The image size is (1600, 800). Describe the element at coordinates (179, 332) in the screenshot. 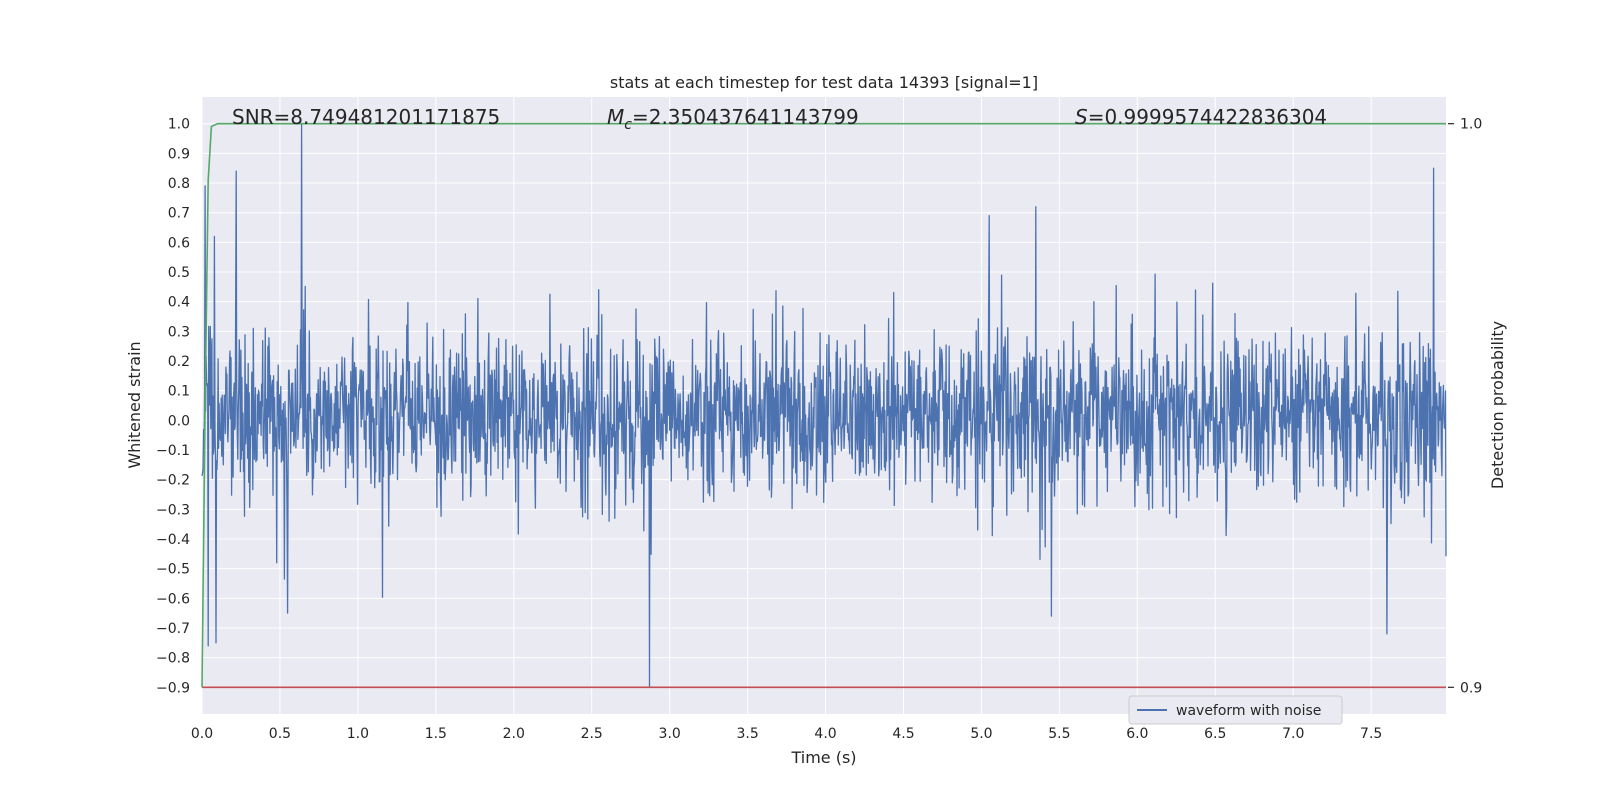

I see `y-tick-label: 0.3` at that location.